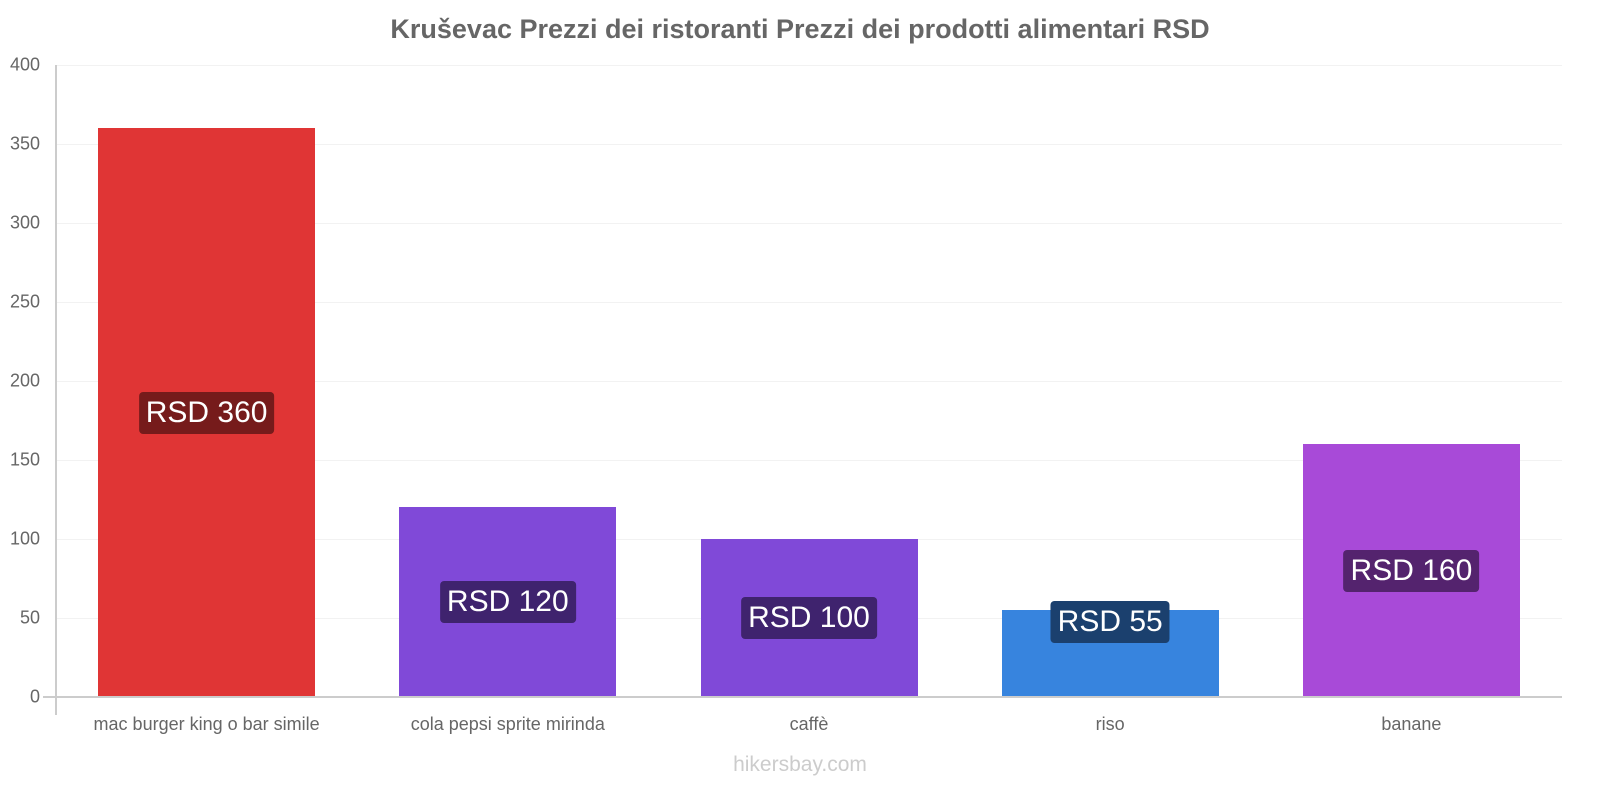 Image resolution: width=1600 pixels, height=800 pixels. What do you see at coordinates (24, 222) in the screenshot?
I see `y-tick-label: 300` at bounding box center [24, 222].